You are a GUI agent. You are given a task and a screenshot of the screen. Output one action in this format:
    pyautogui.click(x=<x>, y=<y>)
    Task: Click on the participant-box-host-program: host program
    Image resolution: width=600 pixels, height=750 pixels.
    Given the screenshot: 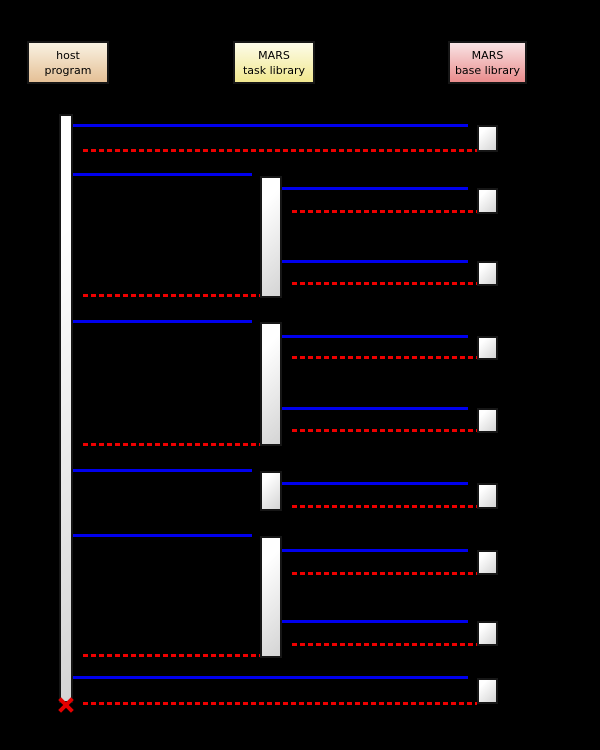 What is the action you would take?
    pyautogui.click(x=68, y=62)
    